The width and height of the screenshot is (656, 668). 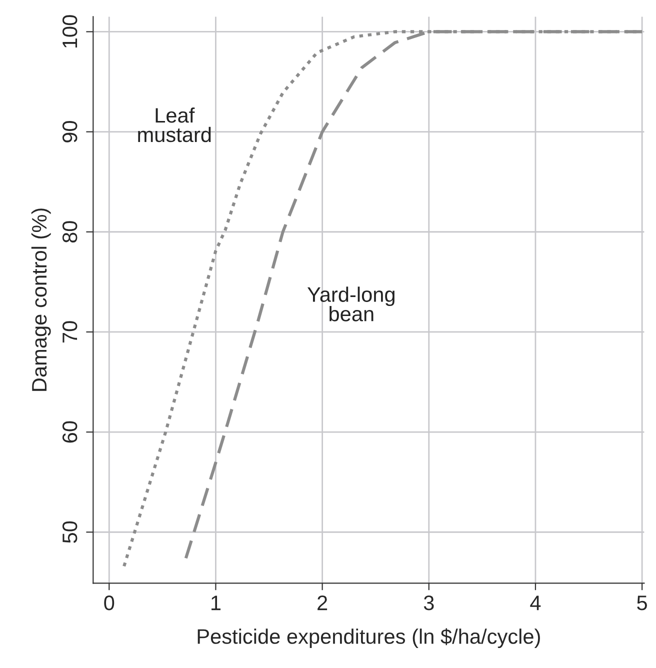 I want to click on y-tick-label: 70, so click(x=70, y=331).